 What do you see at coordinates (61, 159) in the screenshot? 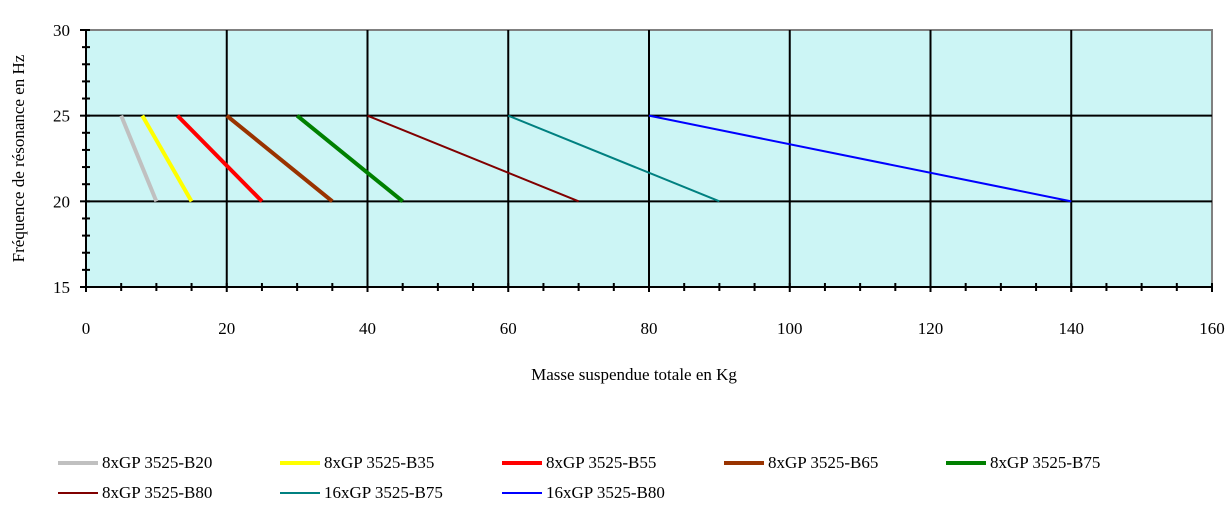
I see `y-tick-labels: 15 20 25 30` at bounding box center [61, 159].